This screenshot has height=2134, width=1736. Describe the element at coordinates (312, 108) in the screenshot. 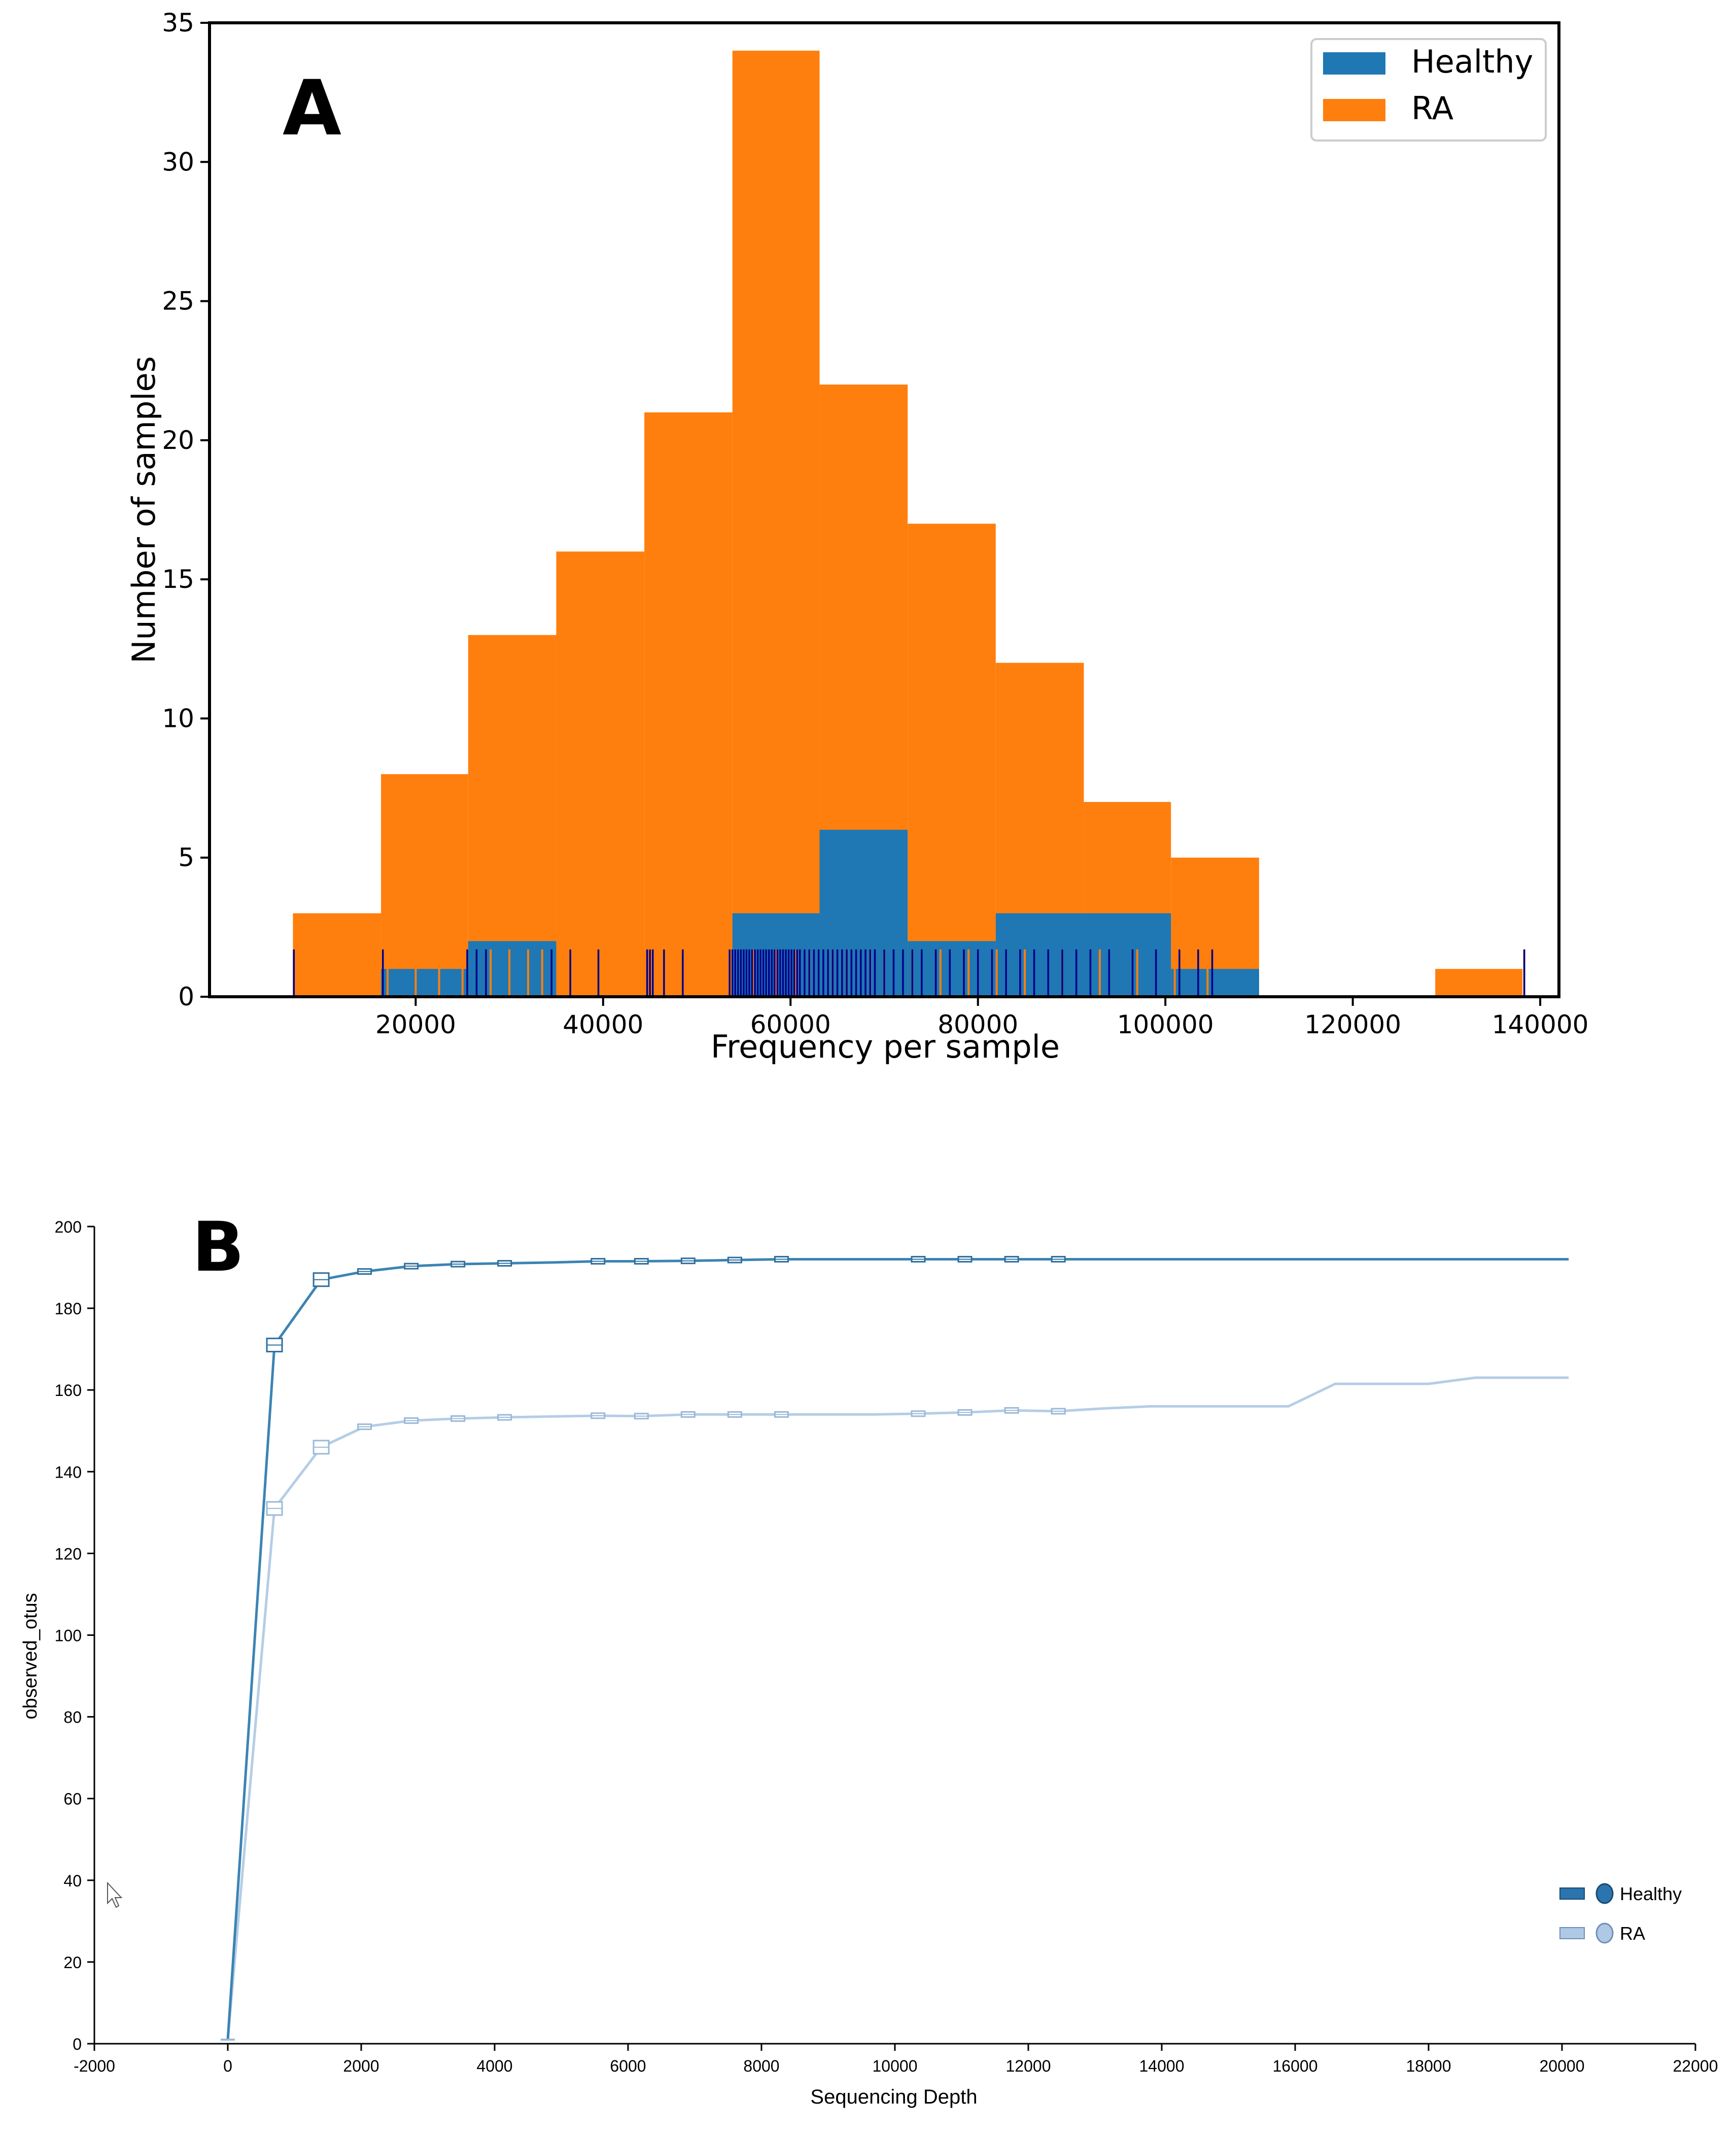

I see `panel-letter-a: A` at that location.